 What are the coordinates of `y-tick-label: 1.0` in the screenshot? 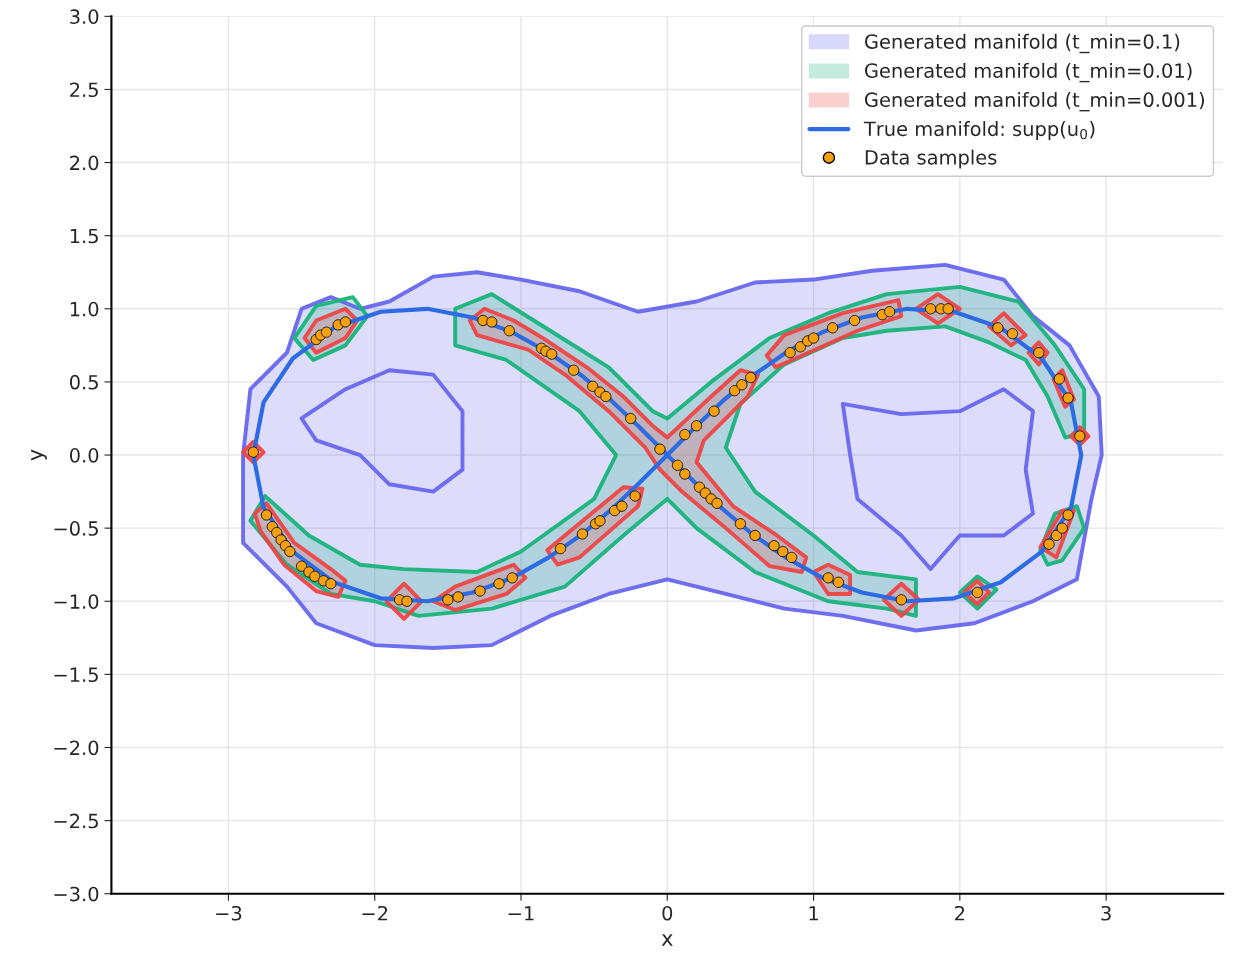 It's located at (84, 309).